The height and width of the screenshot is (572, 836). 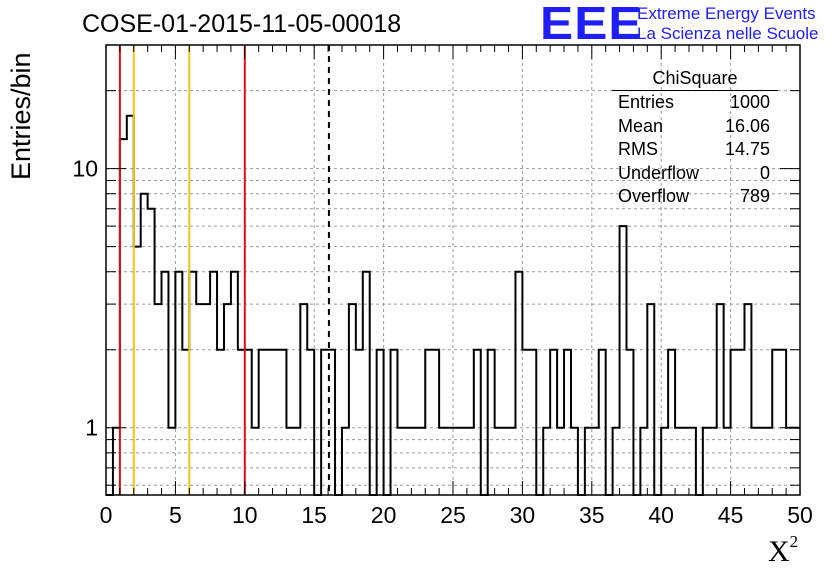 I want to click on x-tick-label: 25, so click(x=453, y=515).